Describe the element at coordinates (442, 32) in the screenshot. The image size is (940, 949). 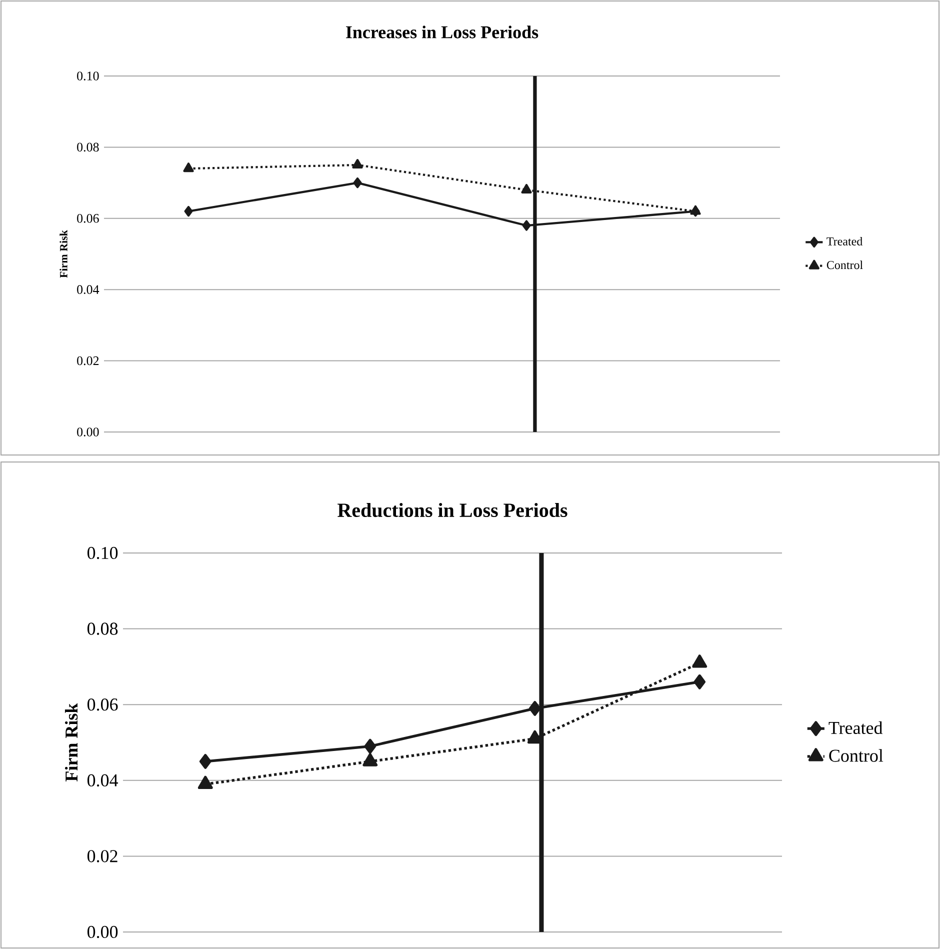
I see `chart-title: Increases in Loss Periods` at that location.